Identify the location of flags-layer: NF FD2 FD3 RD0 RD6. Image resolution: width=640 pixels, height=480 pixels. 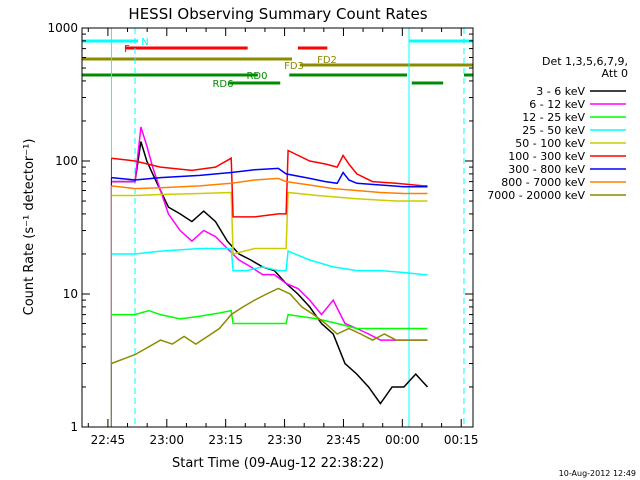
(277, 63).